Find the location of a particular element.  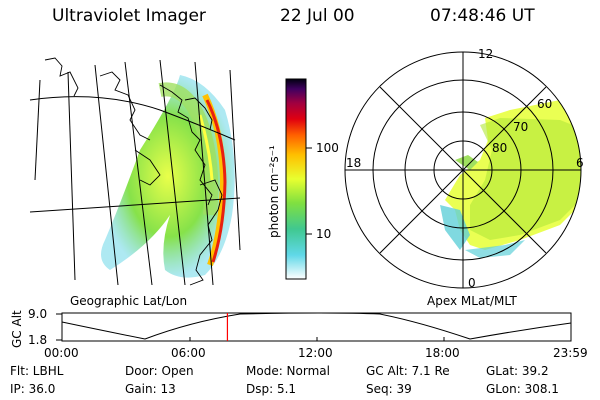

geographic-caption: Geographic Lat/Lon is located at coordinates (129, 301).